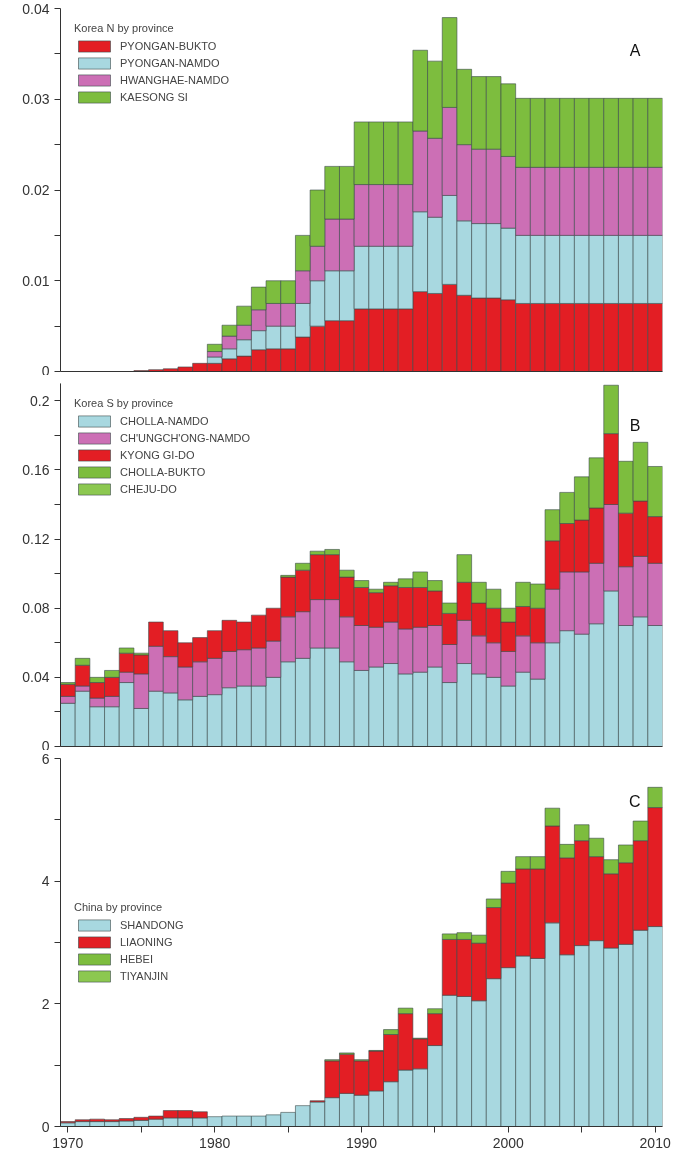 Image resolution: width=676 pixels, height=1155 pixels. Describe the element at coordinates (152, 925) in the screenshot. I see `legend-label: SHANDONG` at that location.